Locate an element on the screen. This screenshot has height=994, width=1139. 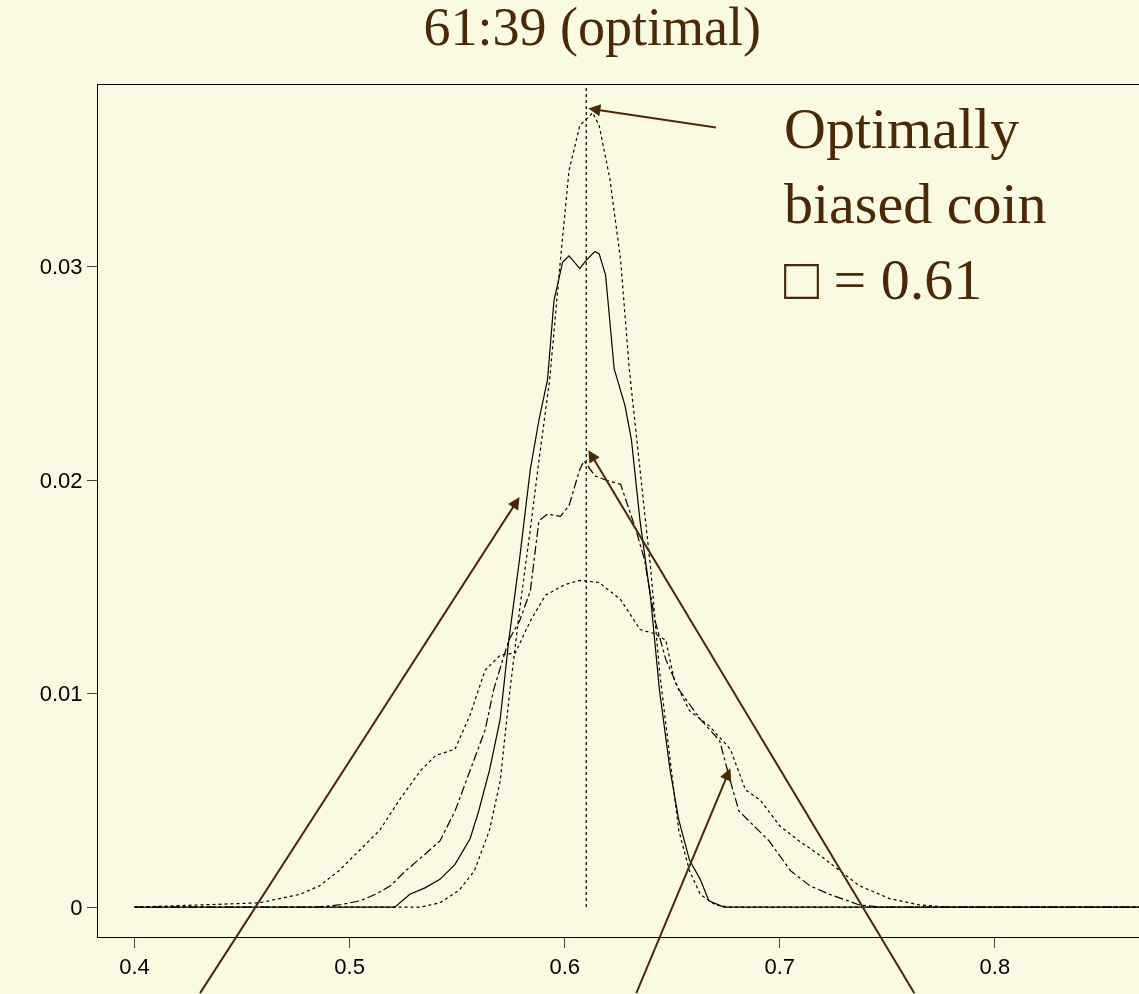
x-tick-label: 0.6 is located at coordinates (565, 967).